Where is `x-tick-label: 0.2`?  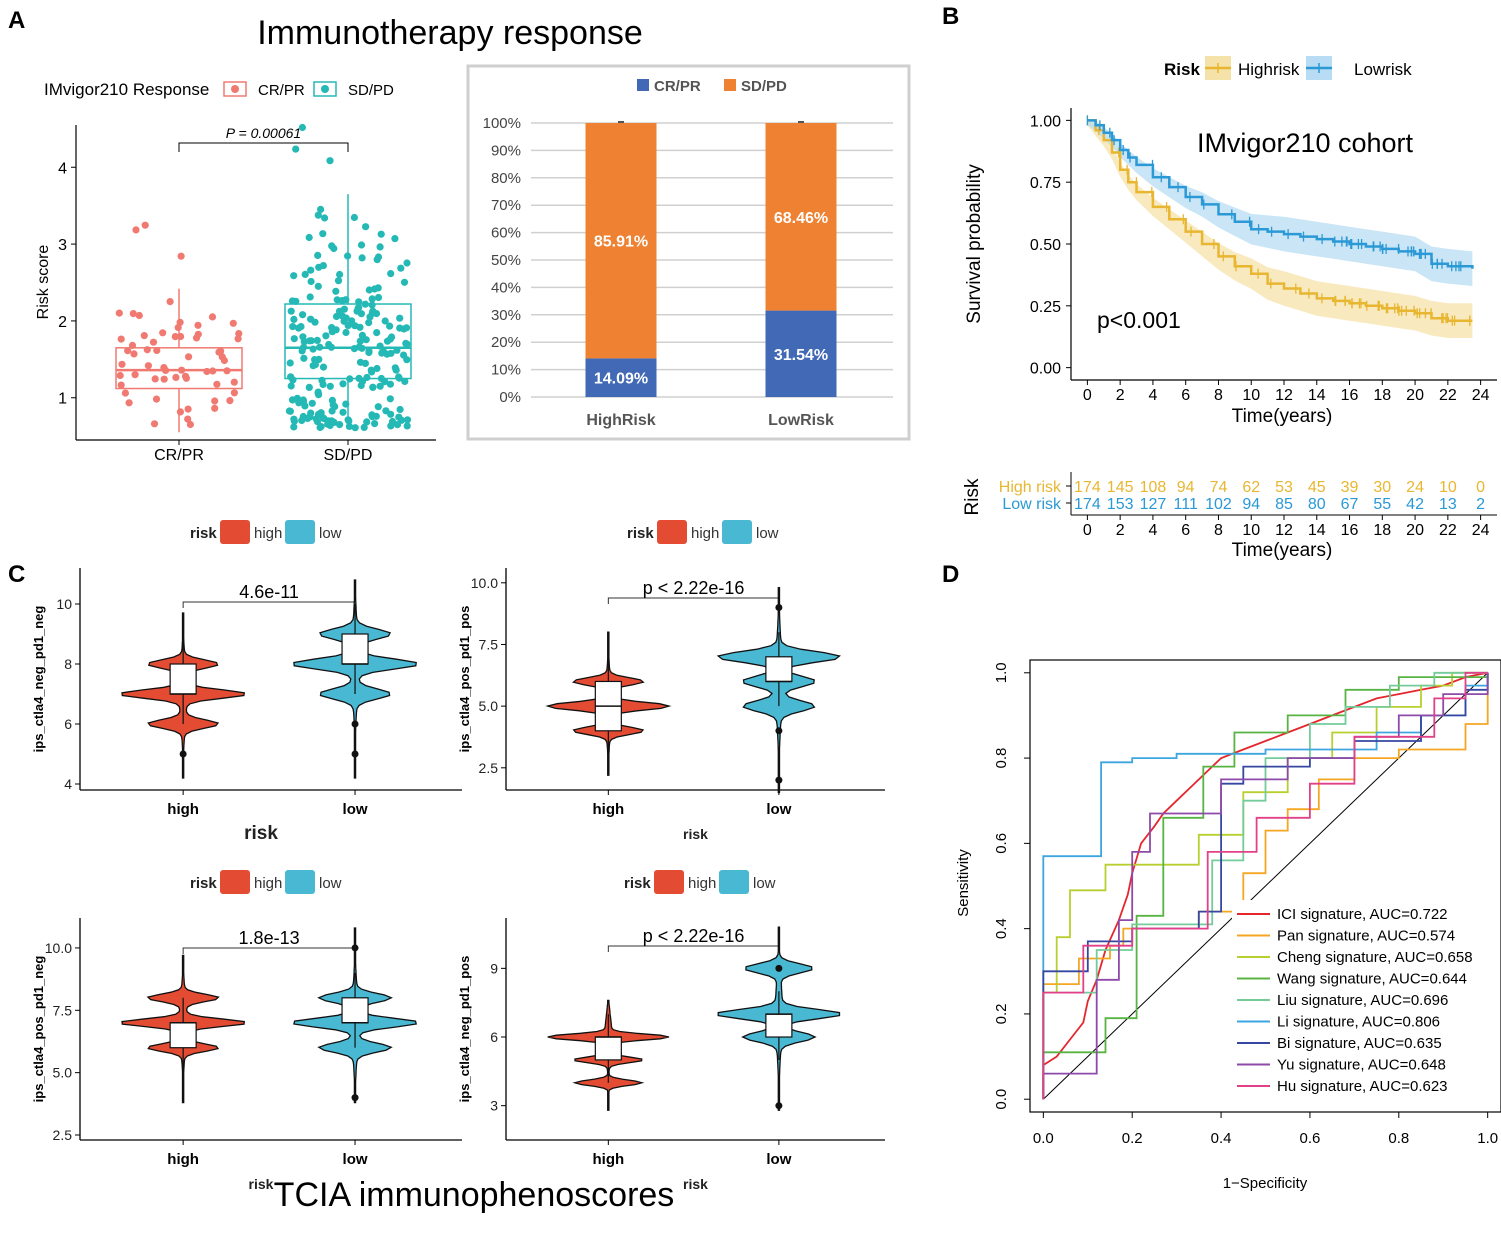
x-tick-label: 0.2 is located at coordinates (1132, 1138).